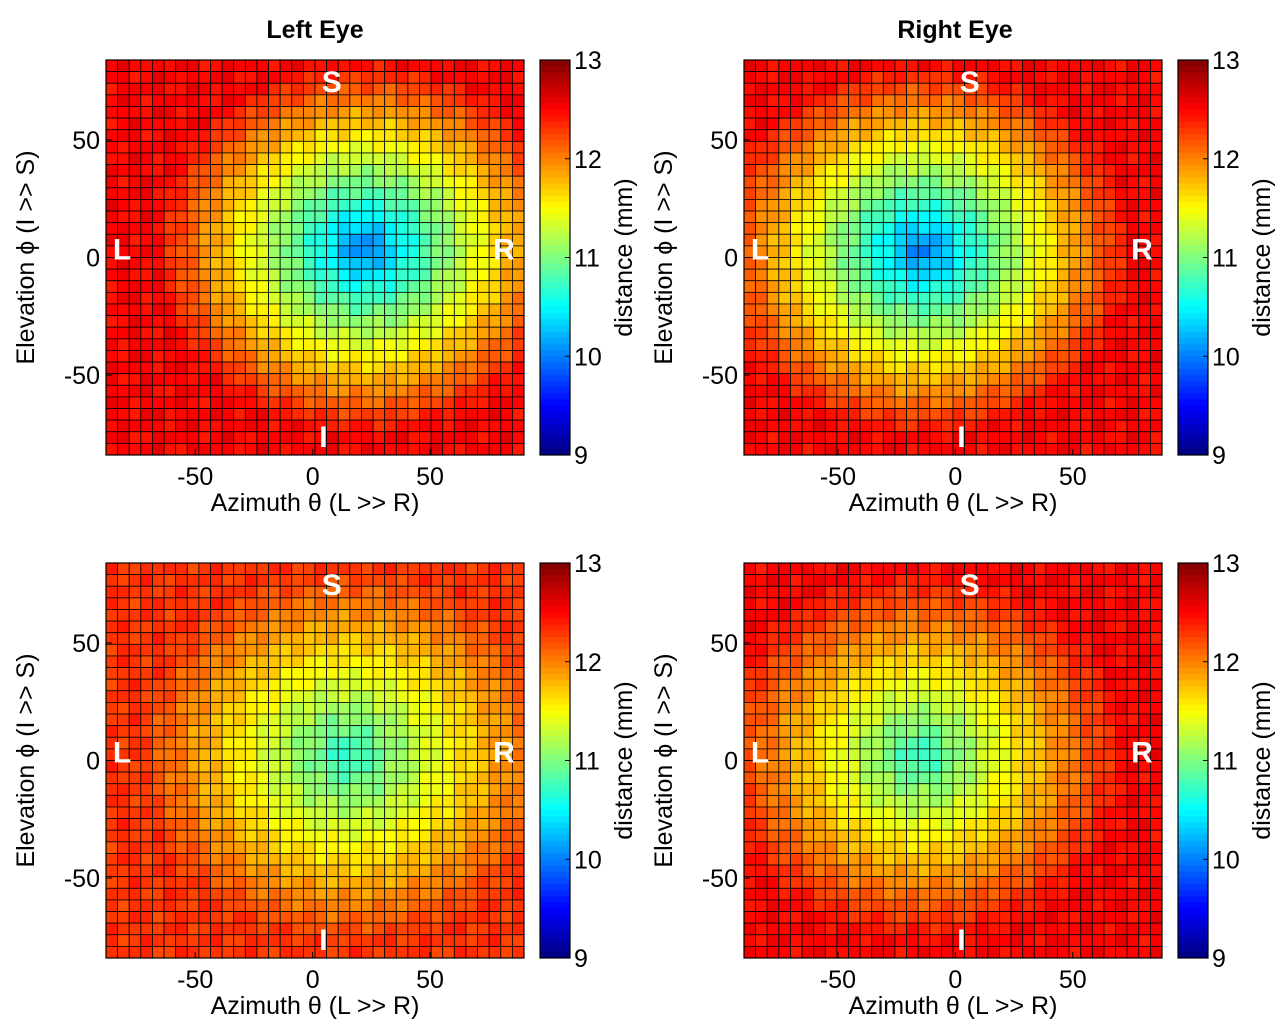  I want to click on colorbar-tick-label: 13, so click(588, 564).